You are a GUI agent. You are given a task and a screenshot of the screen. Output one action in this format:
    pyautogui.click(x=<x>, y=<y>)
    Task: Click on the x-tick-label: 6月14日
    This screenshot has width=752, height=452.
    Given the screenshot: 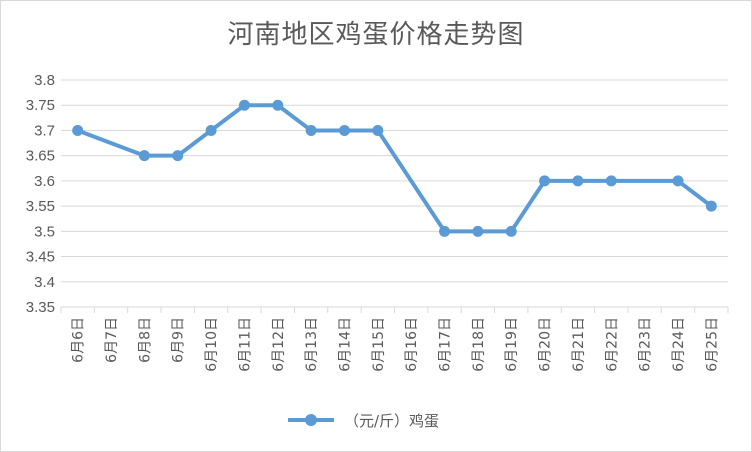 What is the action you would take?
    pyautogui.click(x=345, y=344)
    